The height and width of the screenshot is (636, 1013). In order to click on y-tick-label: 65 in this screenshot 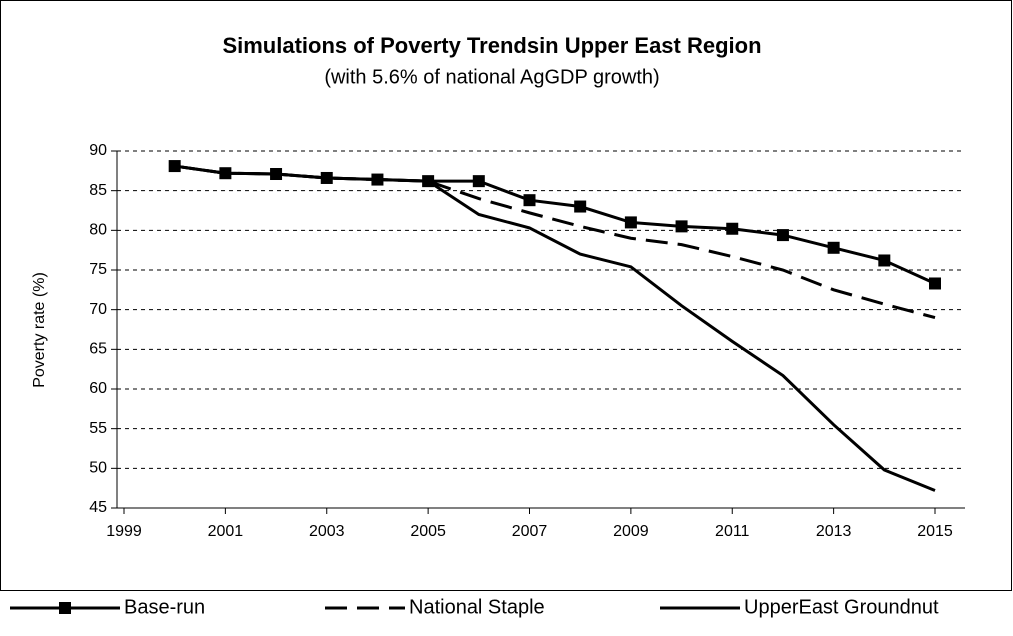, I will do `click(98, 349)`.